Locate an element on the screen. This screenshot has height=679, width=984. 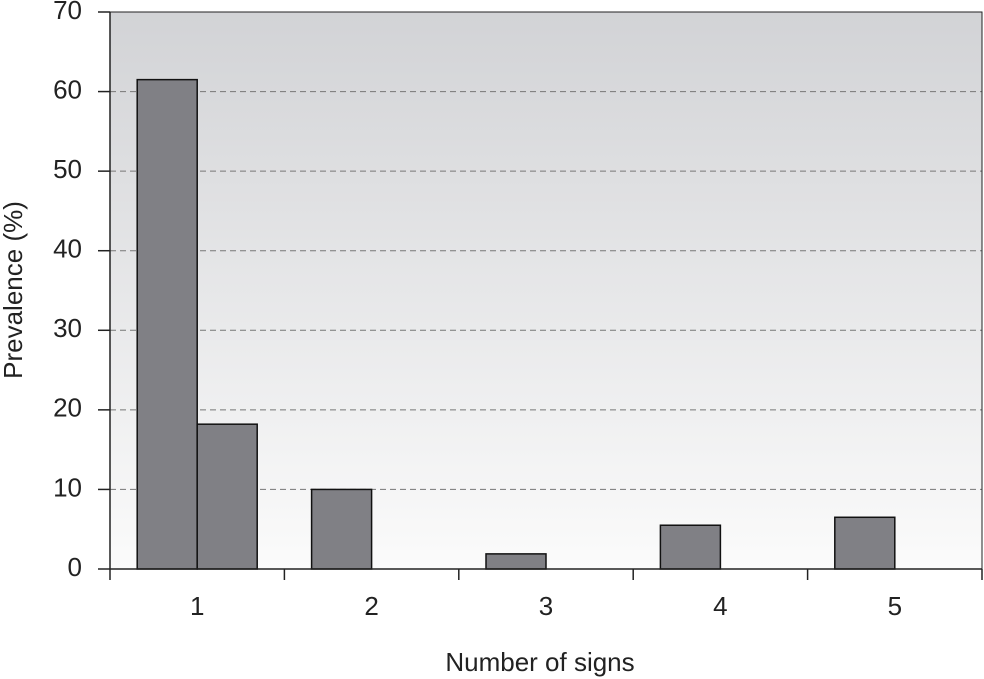
y-tick-label: 20 is located at coordinates (67, 408).